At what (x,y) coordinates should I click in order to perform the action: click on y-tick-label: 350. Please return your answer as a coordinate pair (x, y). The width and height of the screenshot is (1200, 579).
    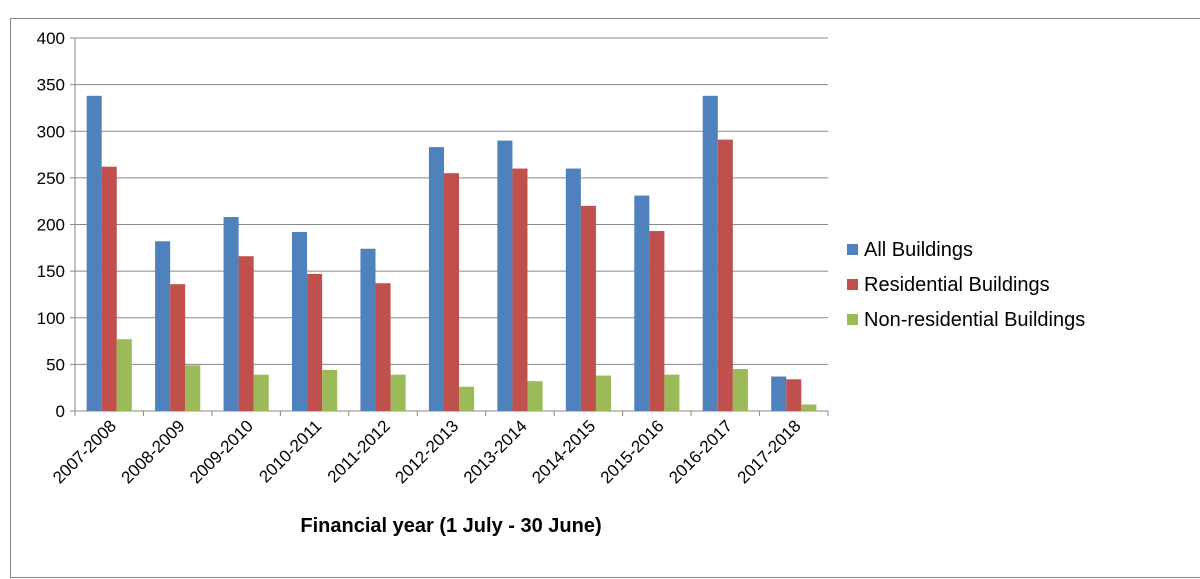
    Looking at the image, I should click on (51, 85).